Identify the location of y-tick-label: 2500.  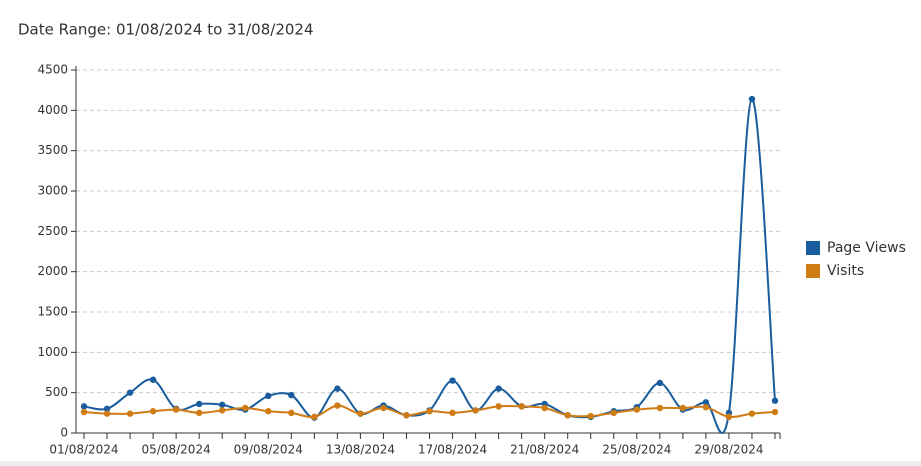
(52, 231).